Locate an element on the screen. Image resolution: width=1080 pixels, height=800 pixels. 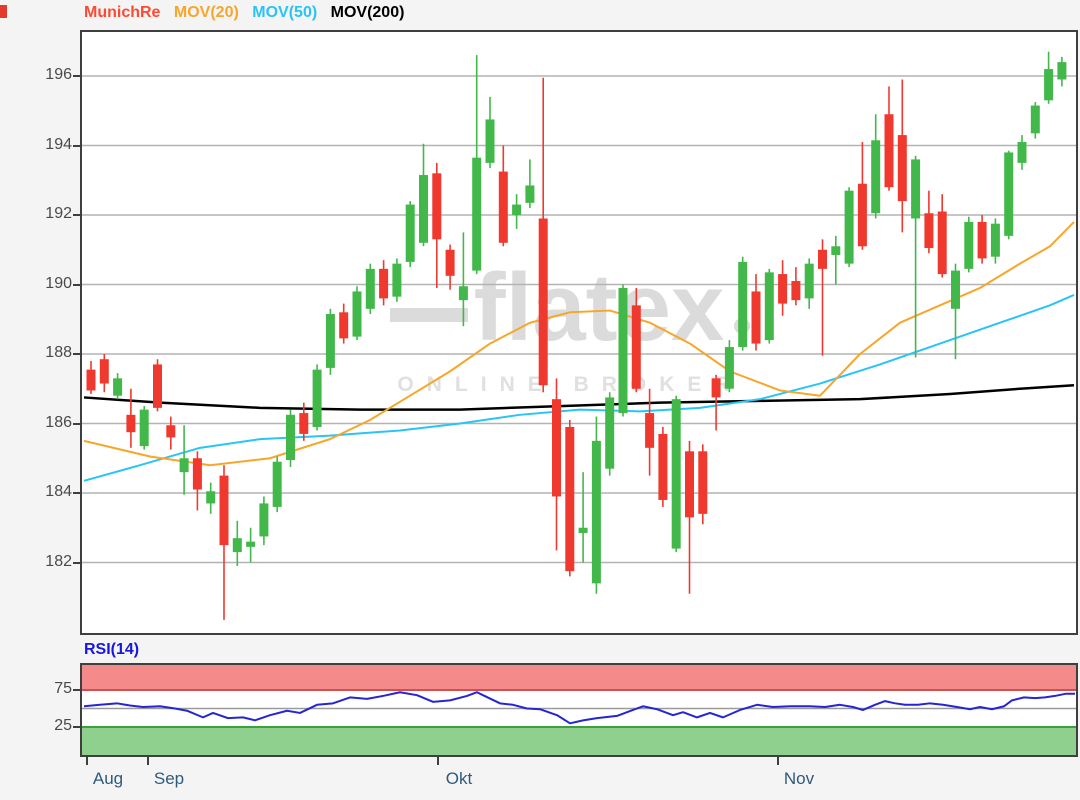
mov200-line is located at coordinates (579, 397).